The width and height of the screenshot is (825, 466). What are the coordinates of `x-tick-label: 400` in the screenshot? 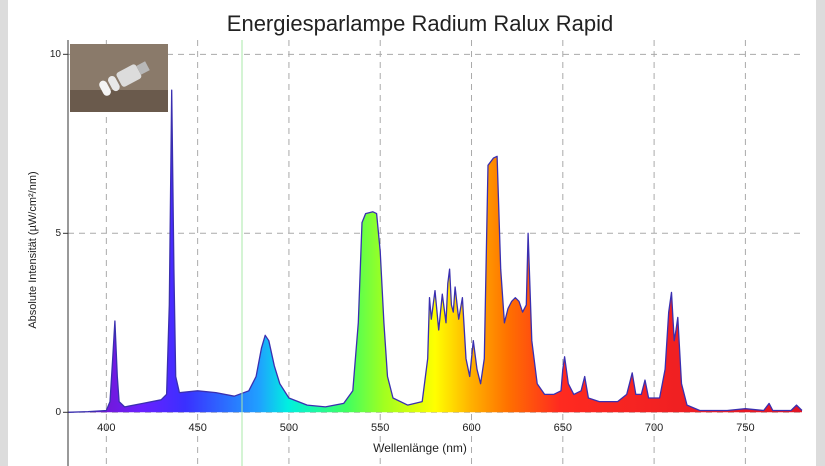 It's located at (106, 428).